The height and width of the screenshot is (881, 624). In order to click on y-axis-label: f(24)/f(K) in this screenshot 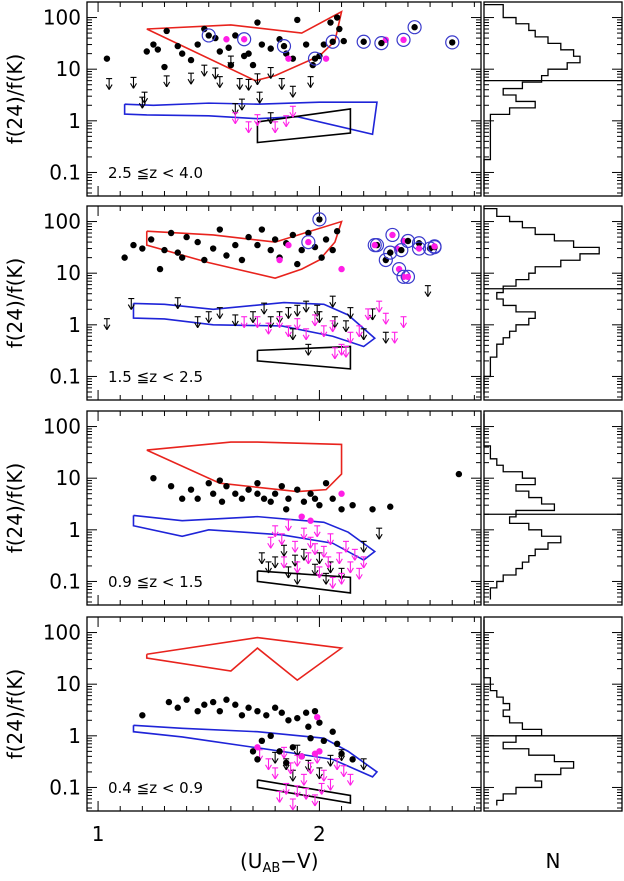, I will do `click(15, 714)`.